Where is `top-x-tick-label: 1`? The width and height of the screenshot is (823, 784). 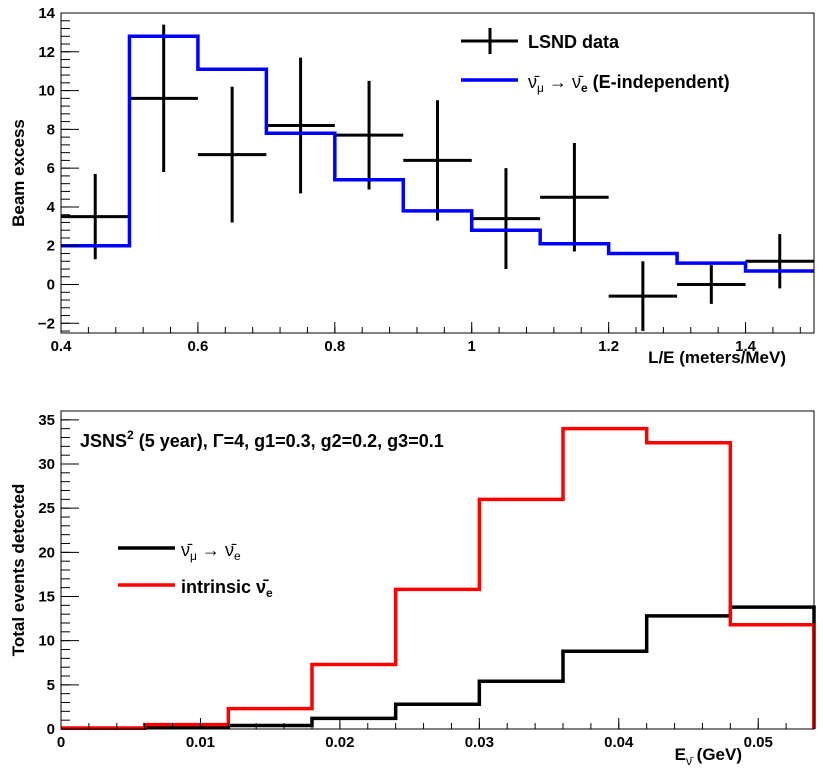
top-x-tick-label: 1 is located at coordinates (472, 346).